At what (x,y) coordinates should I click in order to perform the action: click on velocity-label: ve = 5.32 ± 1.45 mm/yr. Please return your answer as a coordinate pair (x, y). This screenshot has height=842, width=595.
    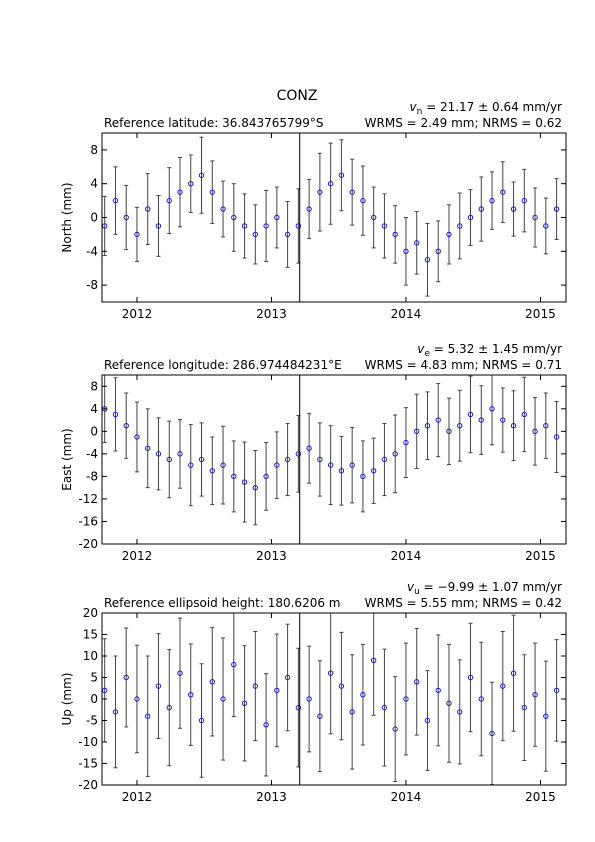
    Looking at the image, I should click on (489, 350).